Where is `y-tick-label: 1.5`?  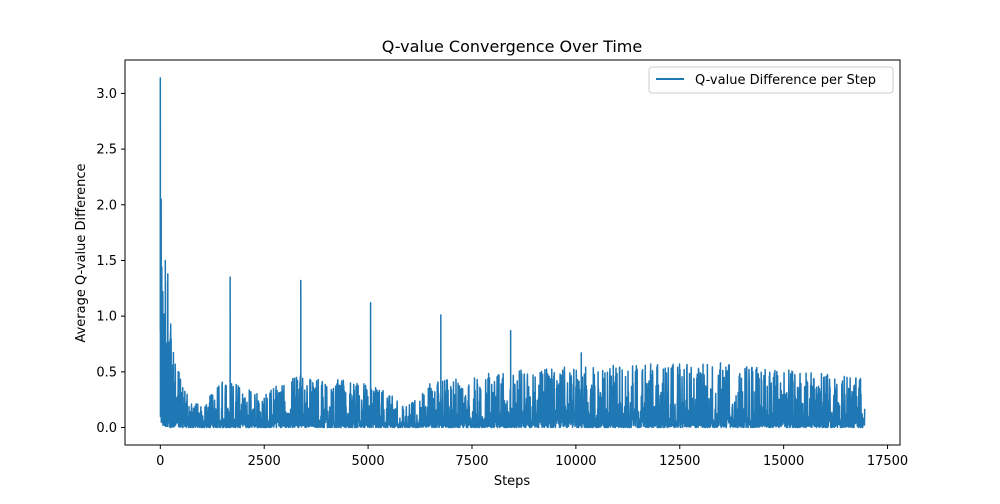
y-tick-label: 1.5 is located at coordinates (106, 261).